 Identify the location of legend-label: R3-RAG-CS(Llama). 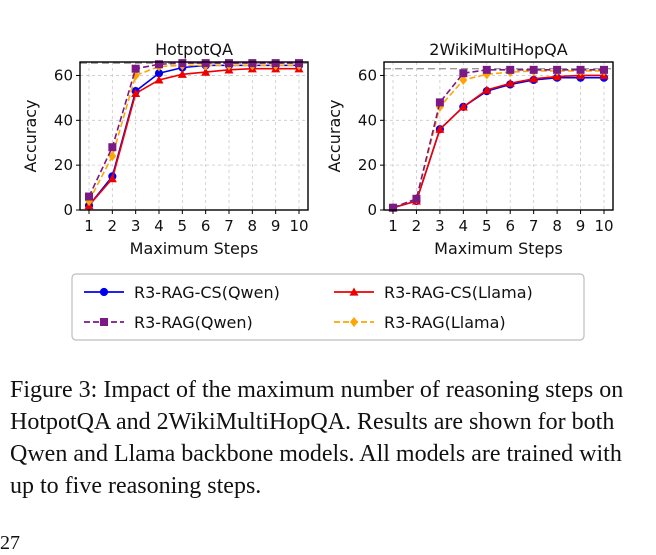
(458, 292).